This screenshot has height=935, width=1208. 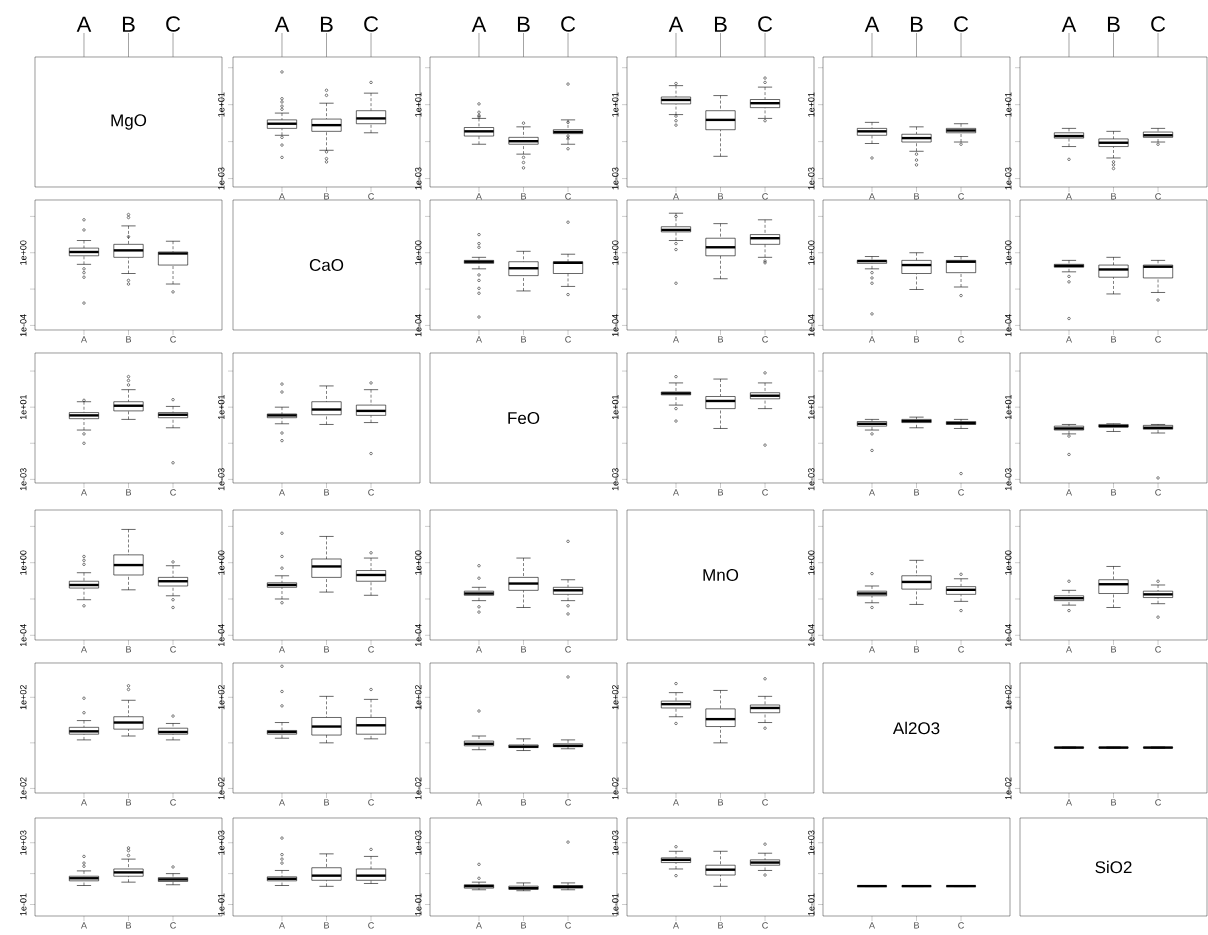 I want to click on y-tick-label: 1e+02, so click(x=615, y=697).